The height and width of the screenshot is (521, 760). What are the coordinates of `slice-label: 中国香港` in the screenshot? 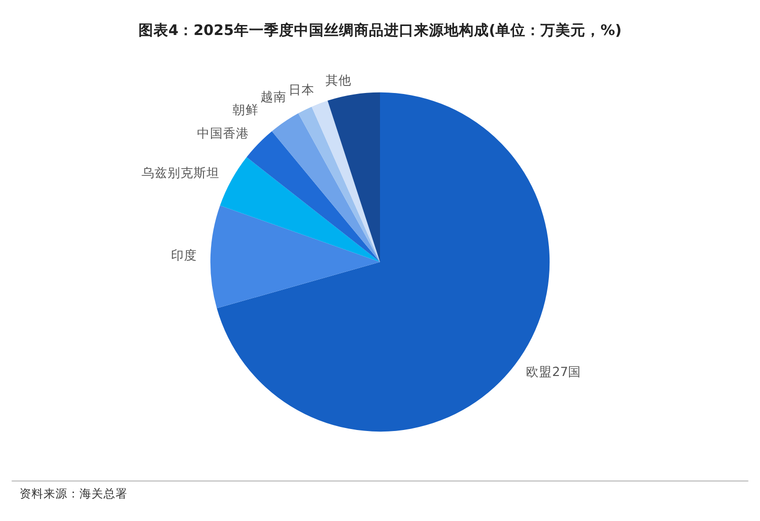 It's located at (222, 133).